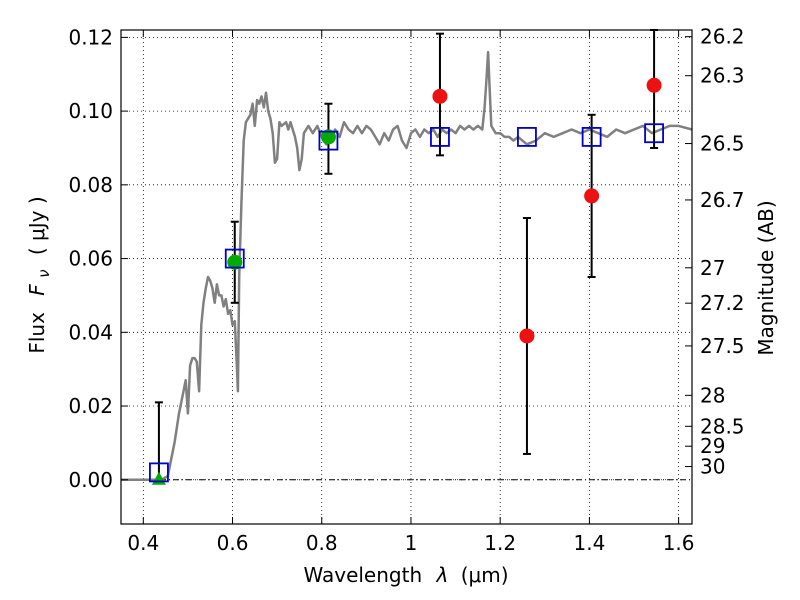 The height and width of the screenshot is (600, 800). I want to click on magnitude-tick-label: 27, so click(712, 268).